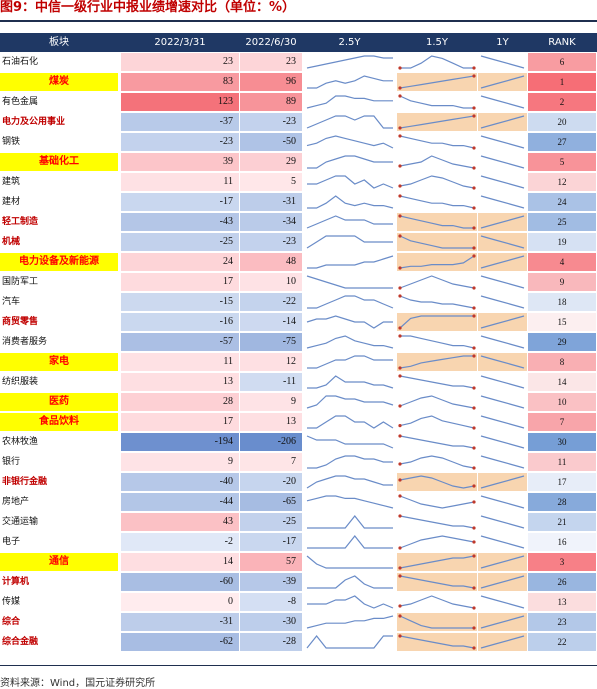 This screenshot has height=689, width=597. I want to click on growth-q1: -17, so click(180, 202).